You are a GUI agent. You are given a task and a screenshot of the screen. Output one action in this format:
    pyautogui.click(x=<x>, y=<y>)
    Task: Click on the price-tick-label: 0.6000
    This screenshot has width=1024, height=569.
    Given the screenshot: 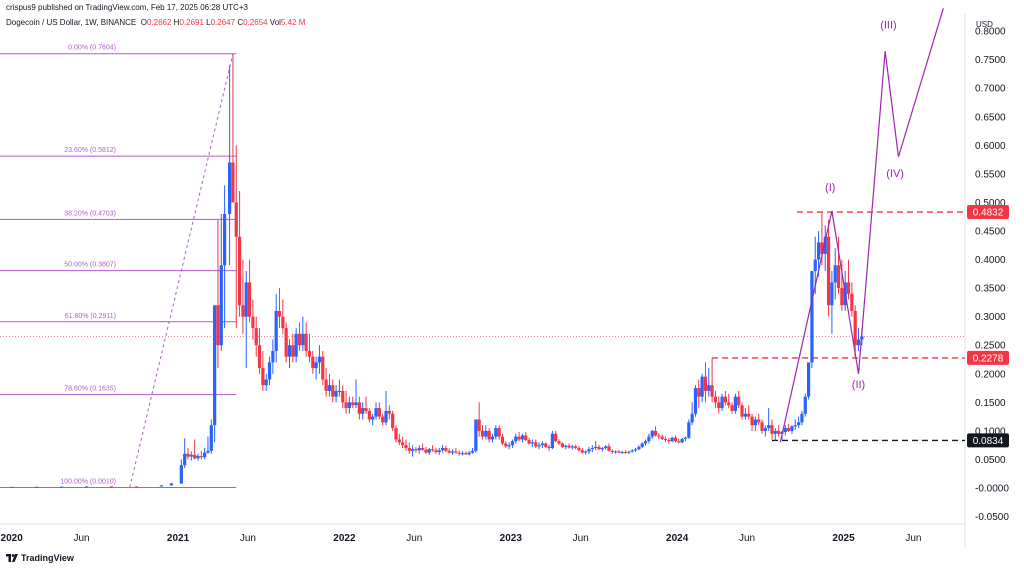 What is the action you would take?
    pyautogui.click(x=990, y=146)
    